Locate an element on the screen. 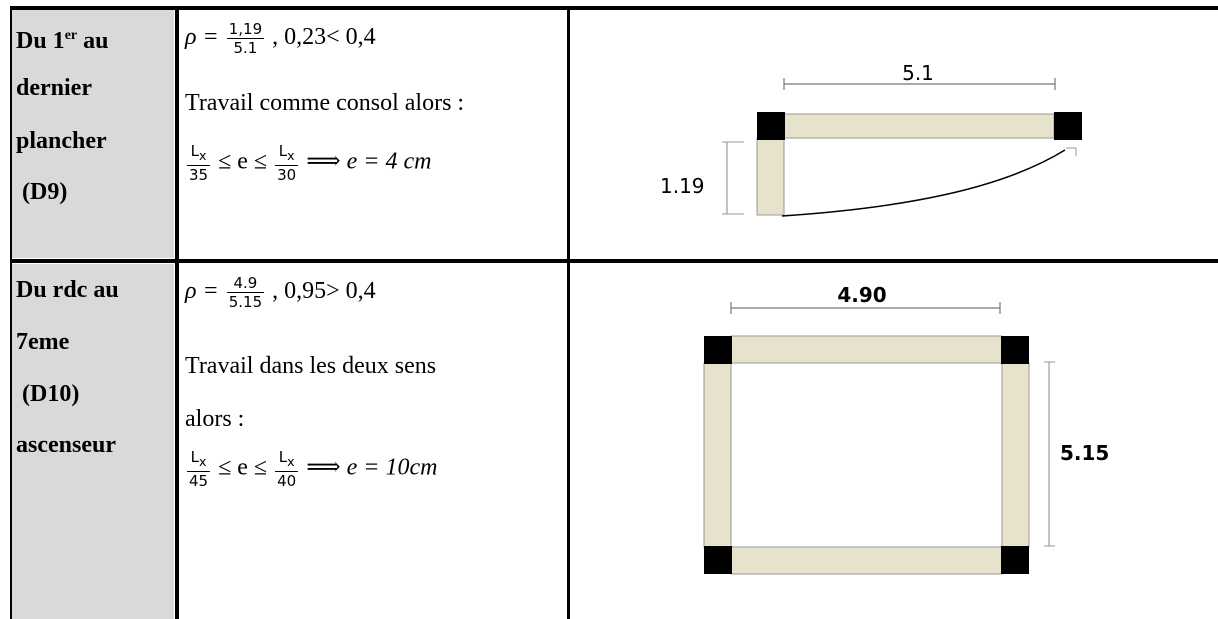  table-top-border is located at coordinates (614, 8).